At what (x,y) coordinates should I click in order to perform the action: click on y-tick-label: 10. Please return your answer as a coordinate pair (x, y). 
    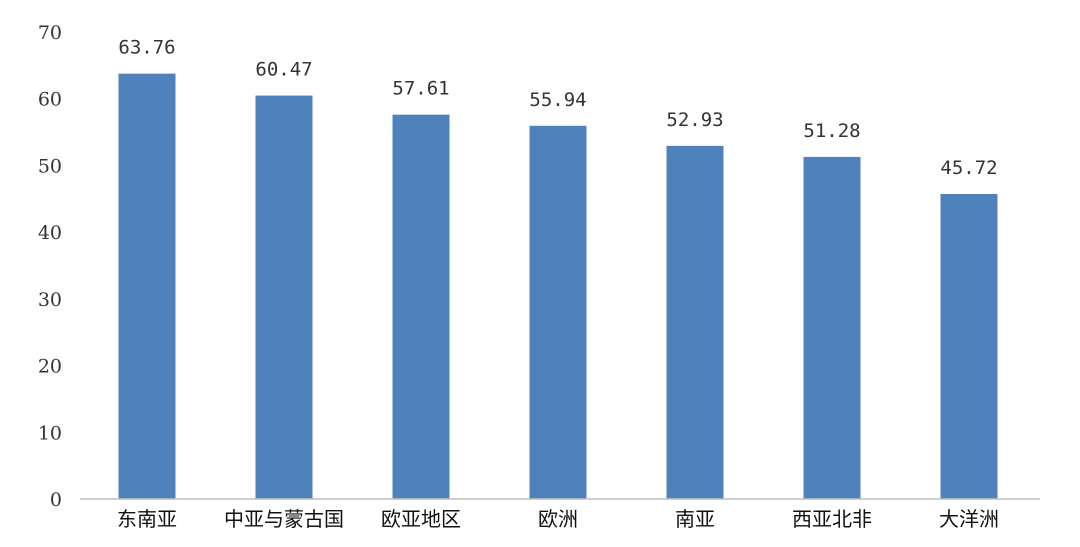
    Looking at the image, I should click on (50, 433).